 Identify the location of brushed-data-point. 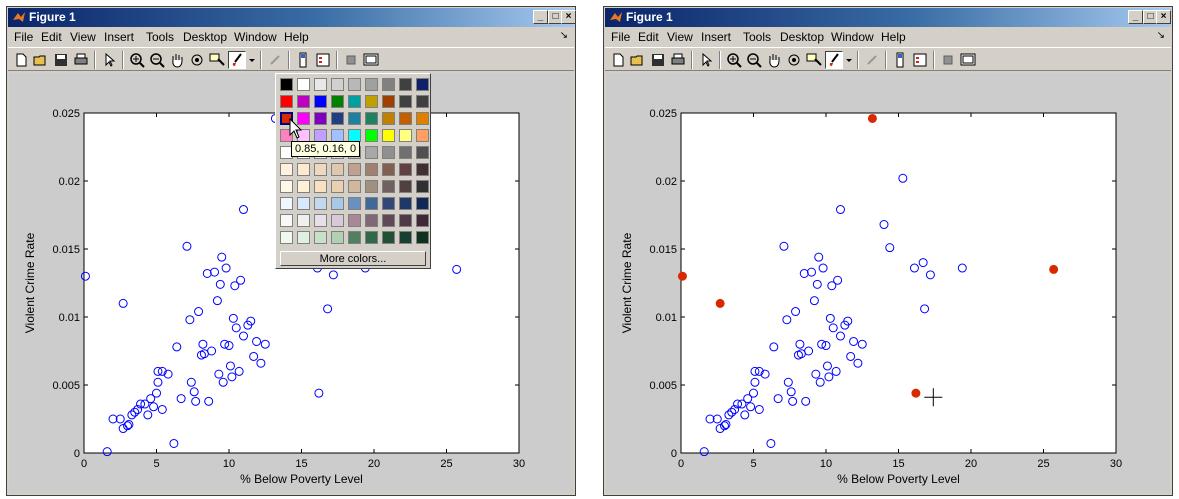
(720, 303).